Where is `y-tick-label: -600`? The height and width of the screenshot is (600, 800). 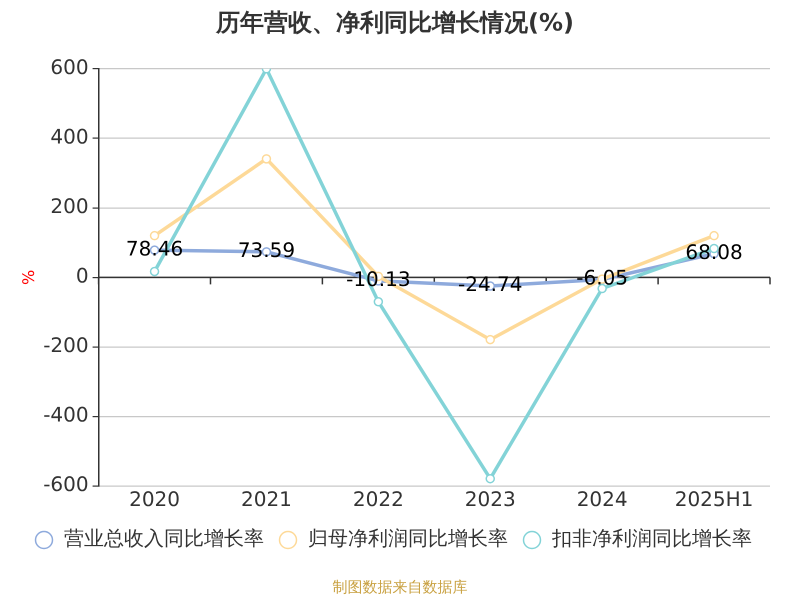 y-tick-label: -600 is located at coordinates (66, 484).